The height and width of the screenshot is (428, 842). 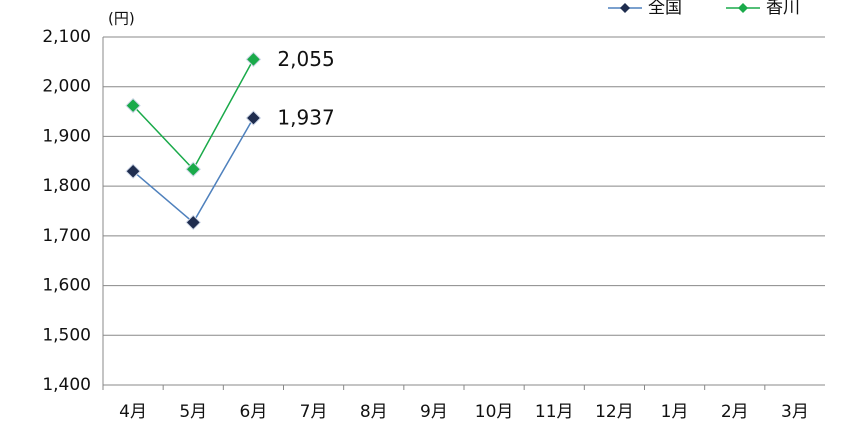 I want to click on x-tick-label: 2月, so click(x=735, y=412).